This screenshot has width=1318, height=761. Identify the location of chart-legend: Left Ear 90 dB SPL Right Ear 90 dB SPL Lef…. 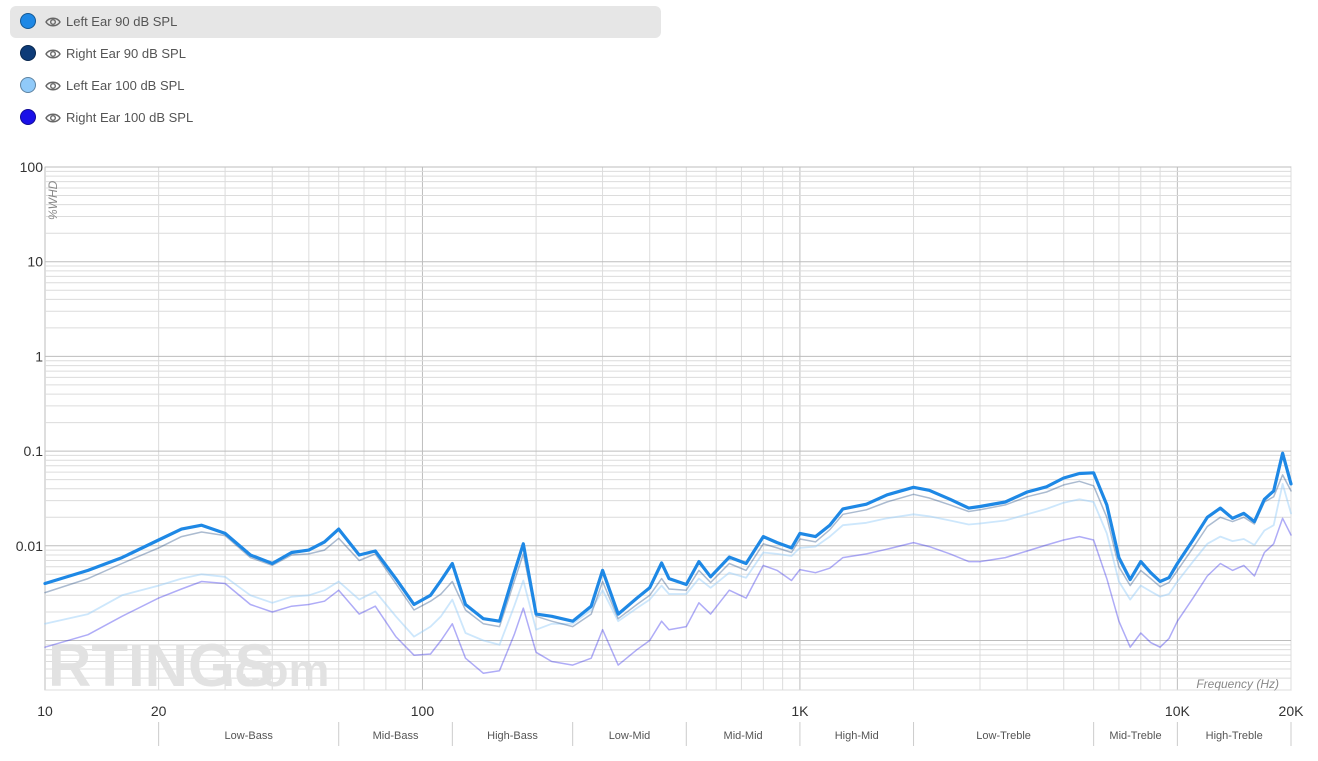
(335, 70).